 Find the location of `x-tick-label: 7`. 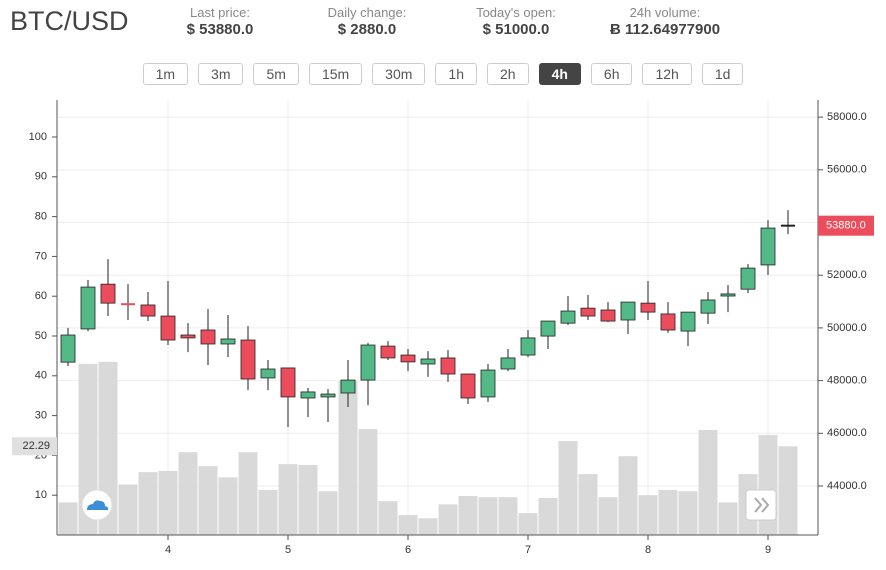

x-tick-label: 7 is located at coordinates (528, 550).